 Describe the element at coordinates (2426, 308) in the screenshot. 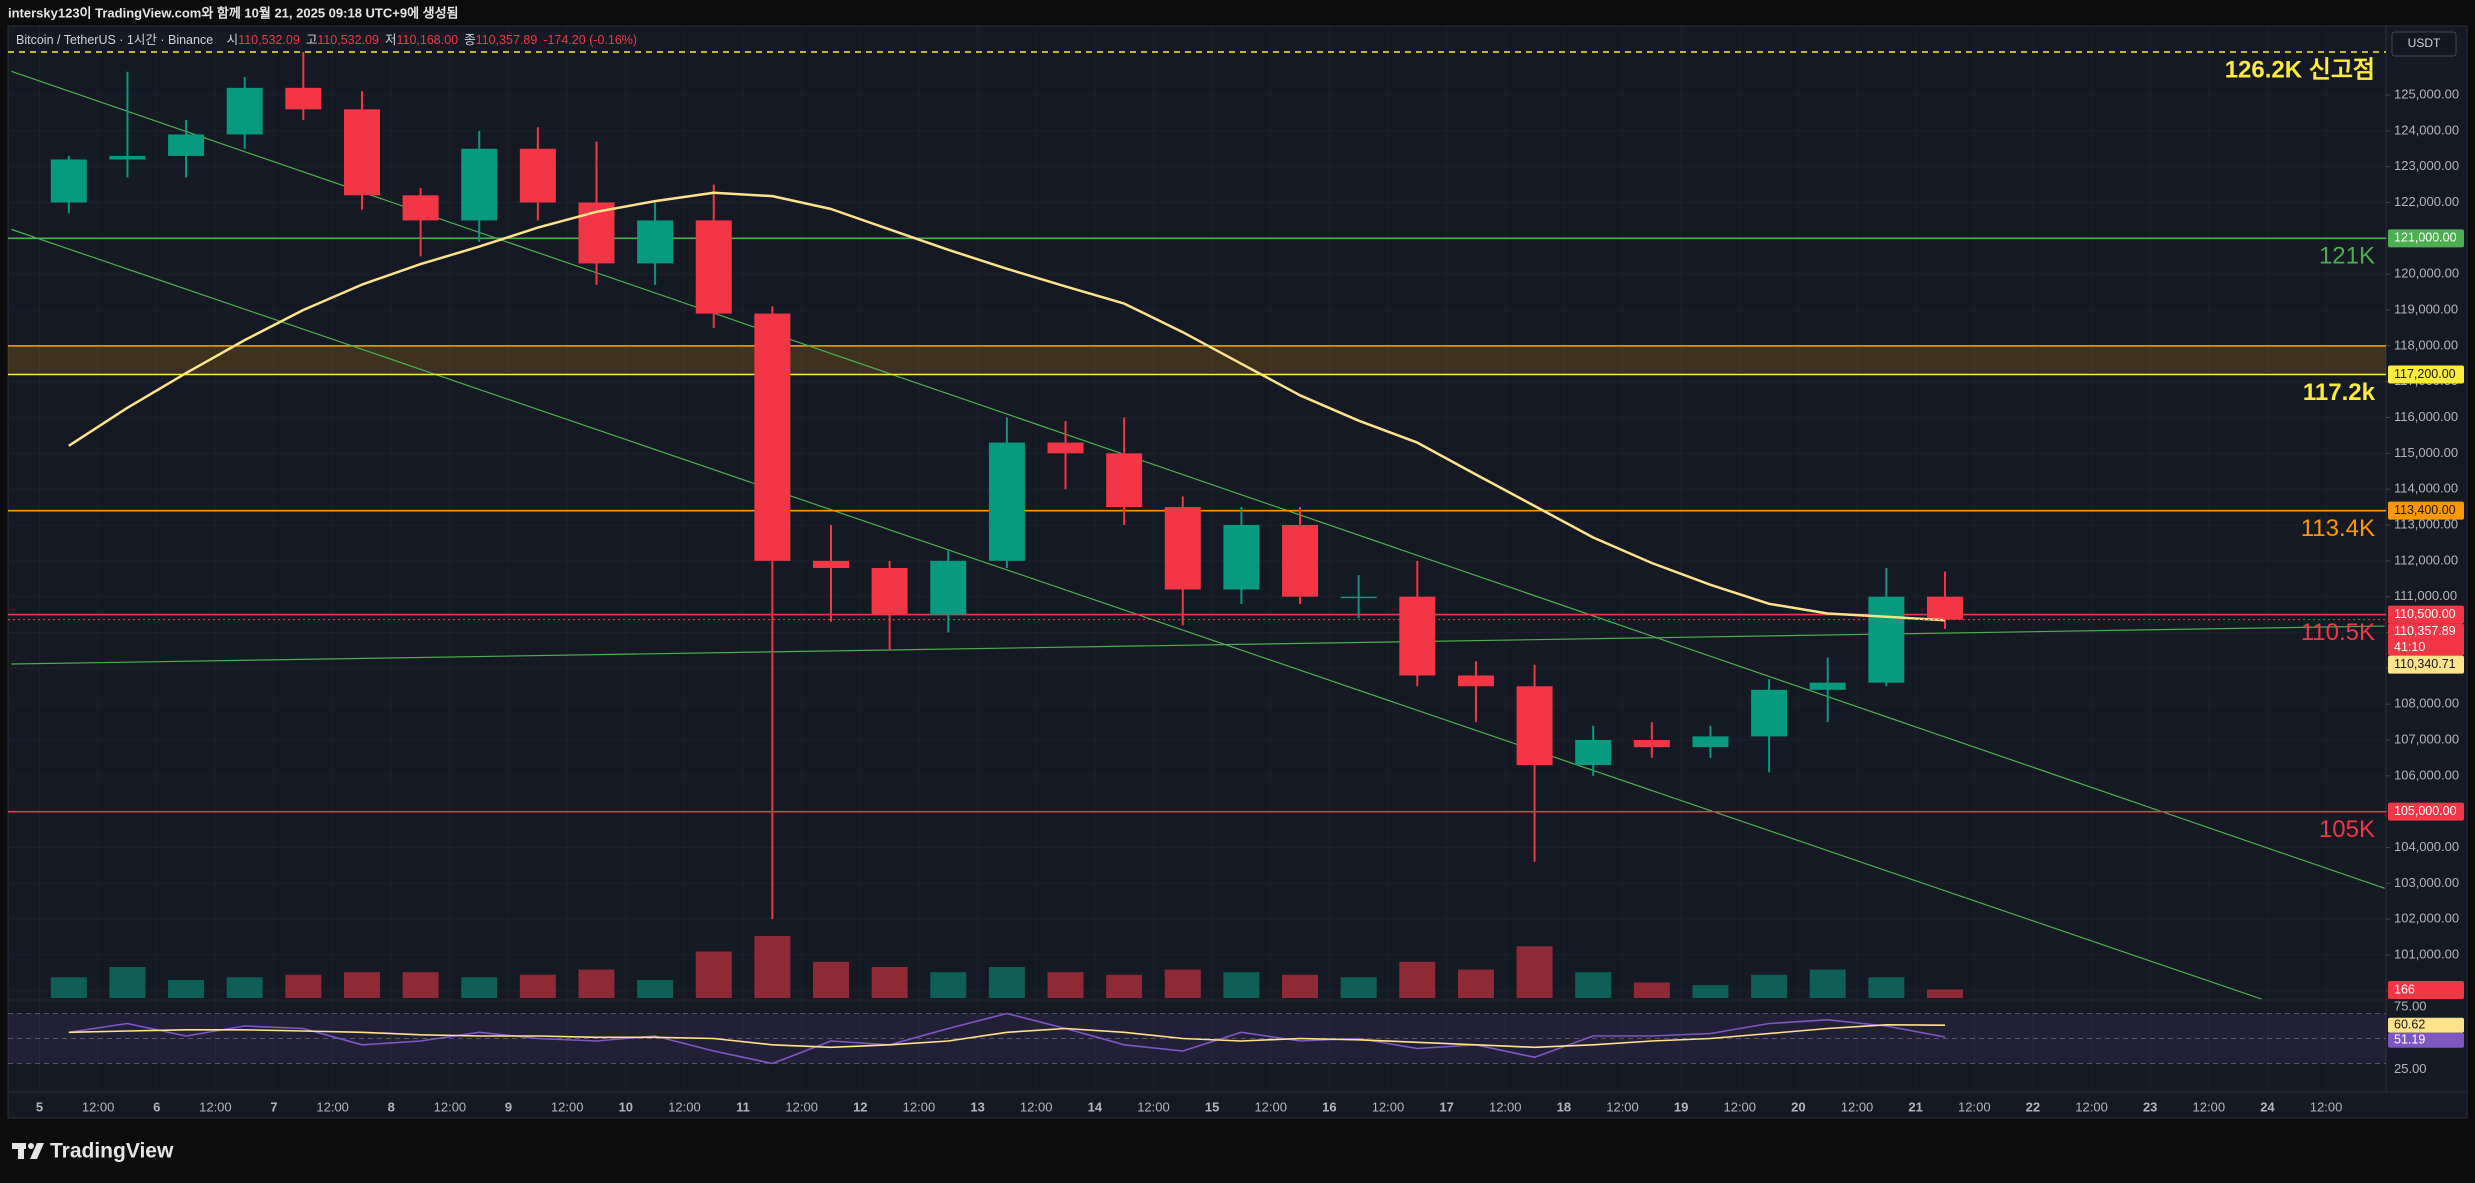

I see `y-tick-label: 119,000.00` at that location.